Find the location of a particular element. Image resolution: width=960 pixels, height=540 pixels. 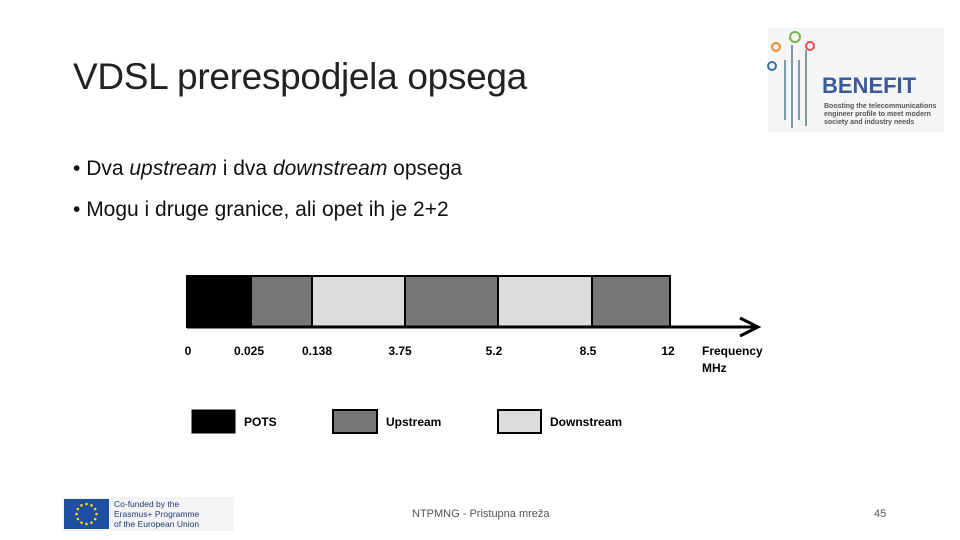

text: upstream is located at coordinates (173, 168).